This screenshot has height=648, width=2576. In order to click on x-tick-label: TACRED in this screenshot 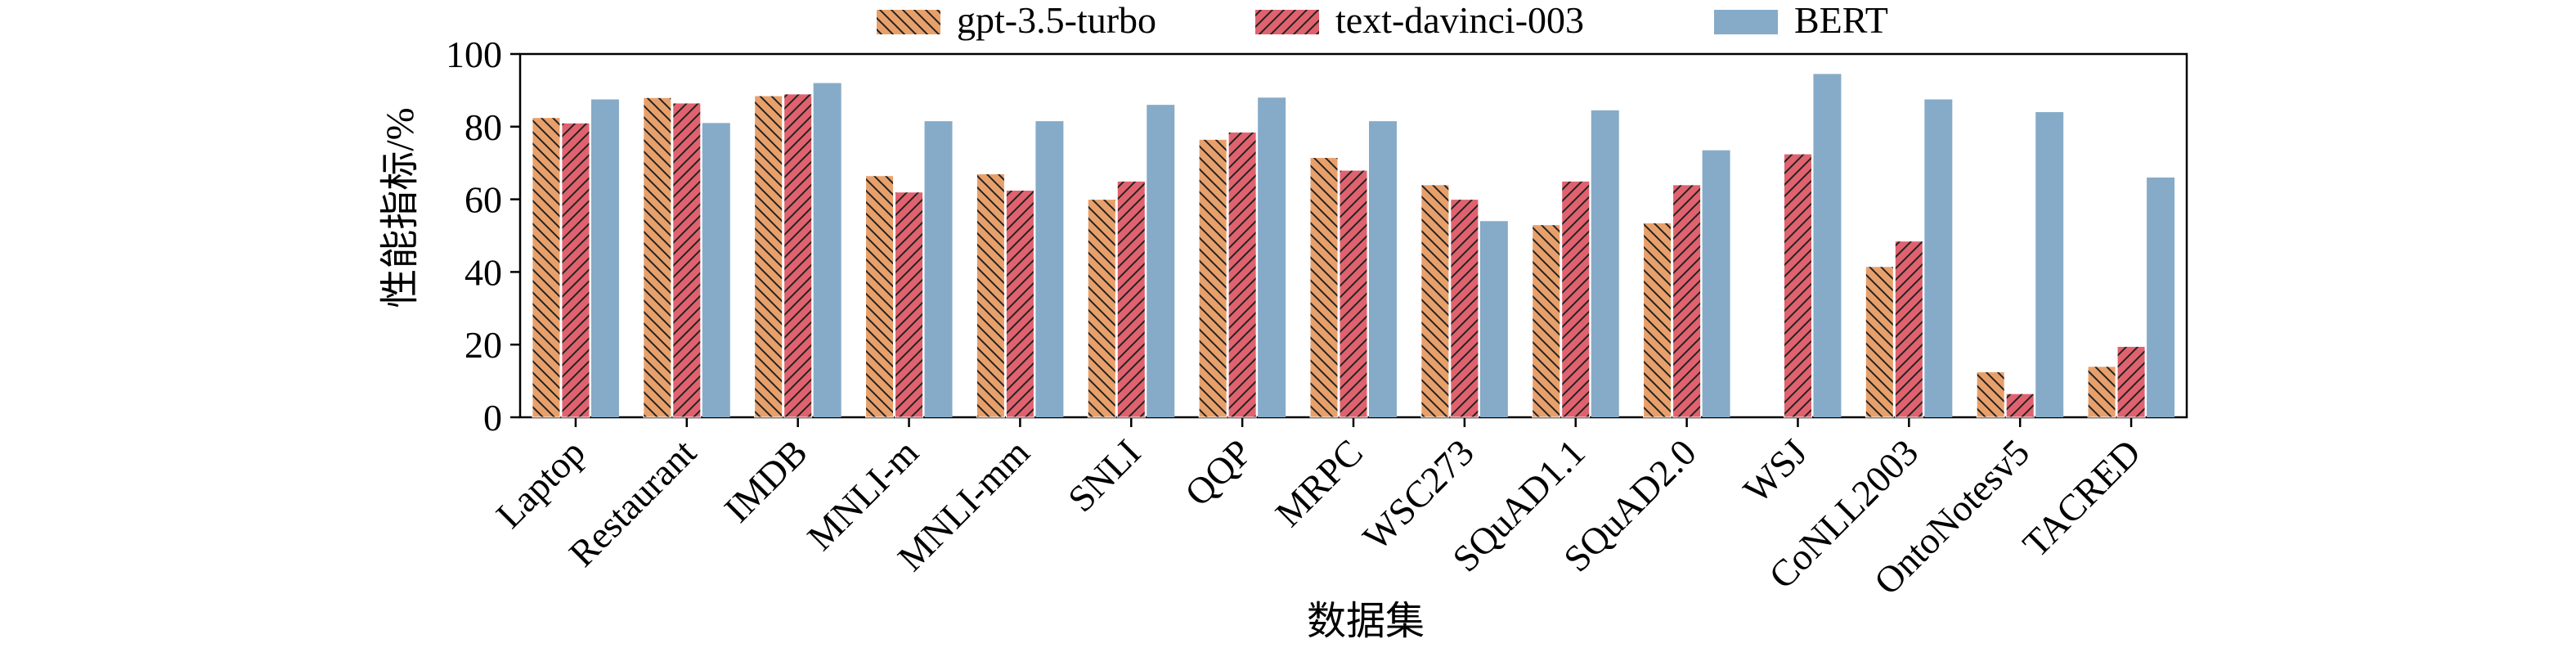, I will do `click(2082, 498)`.